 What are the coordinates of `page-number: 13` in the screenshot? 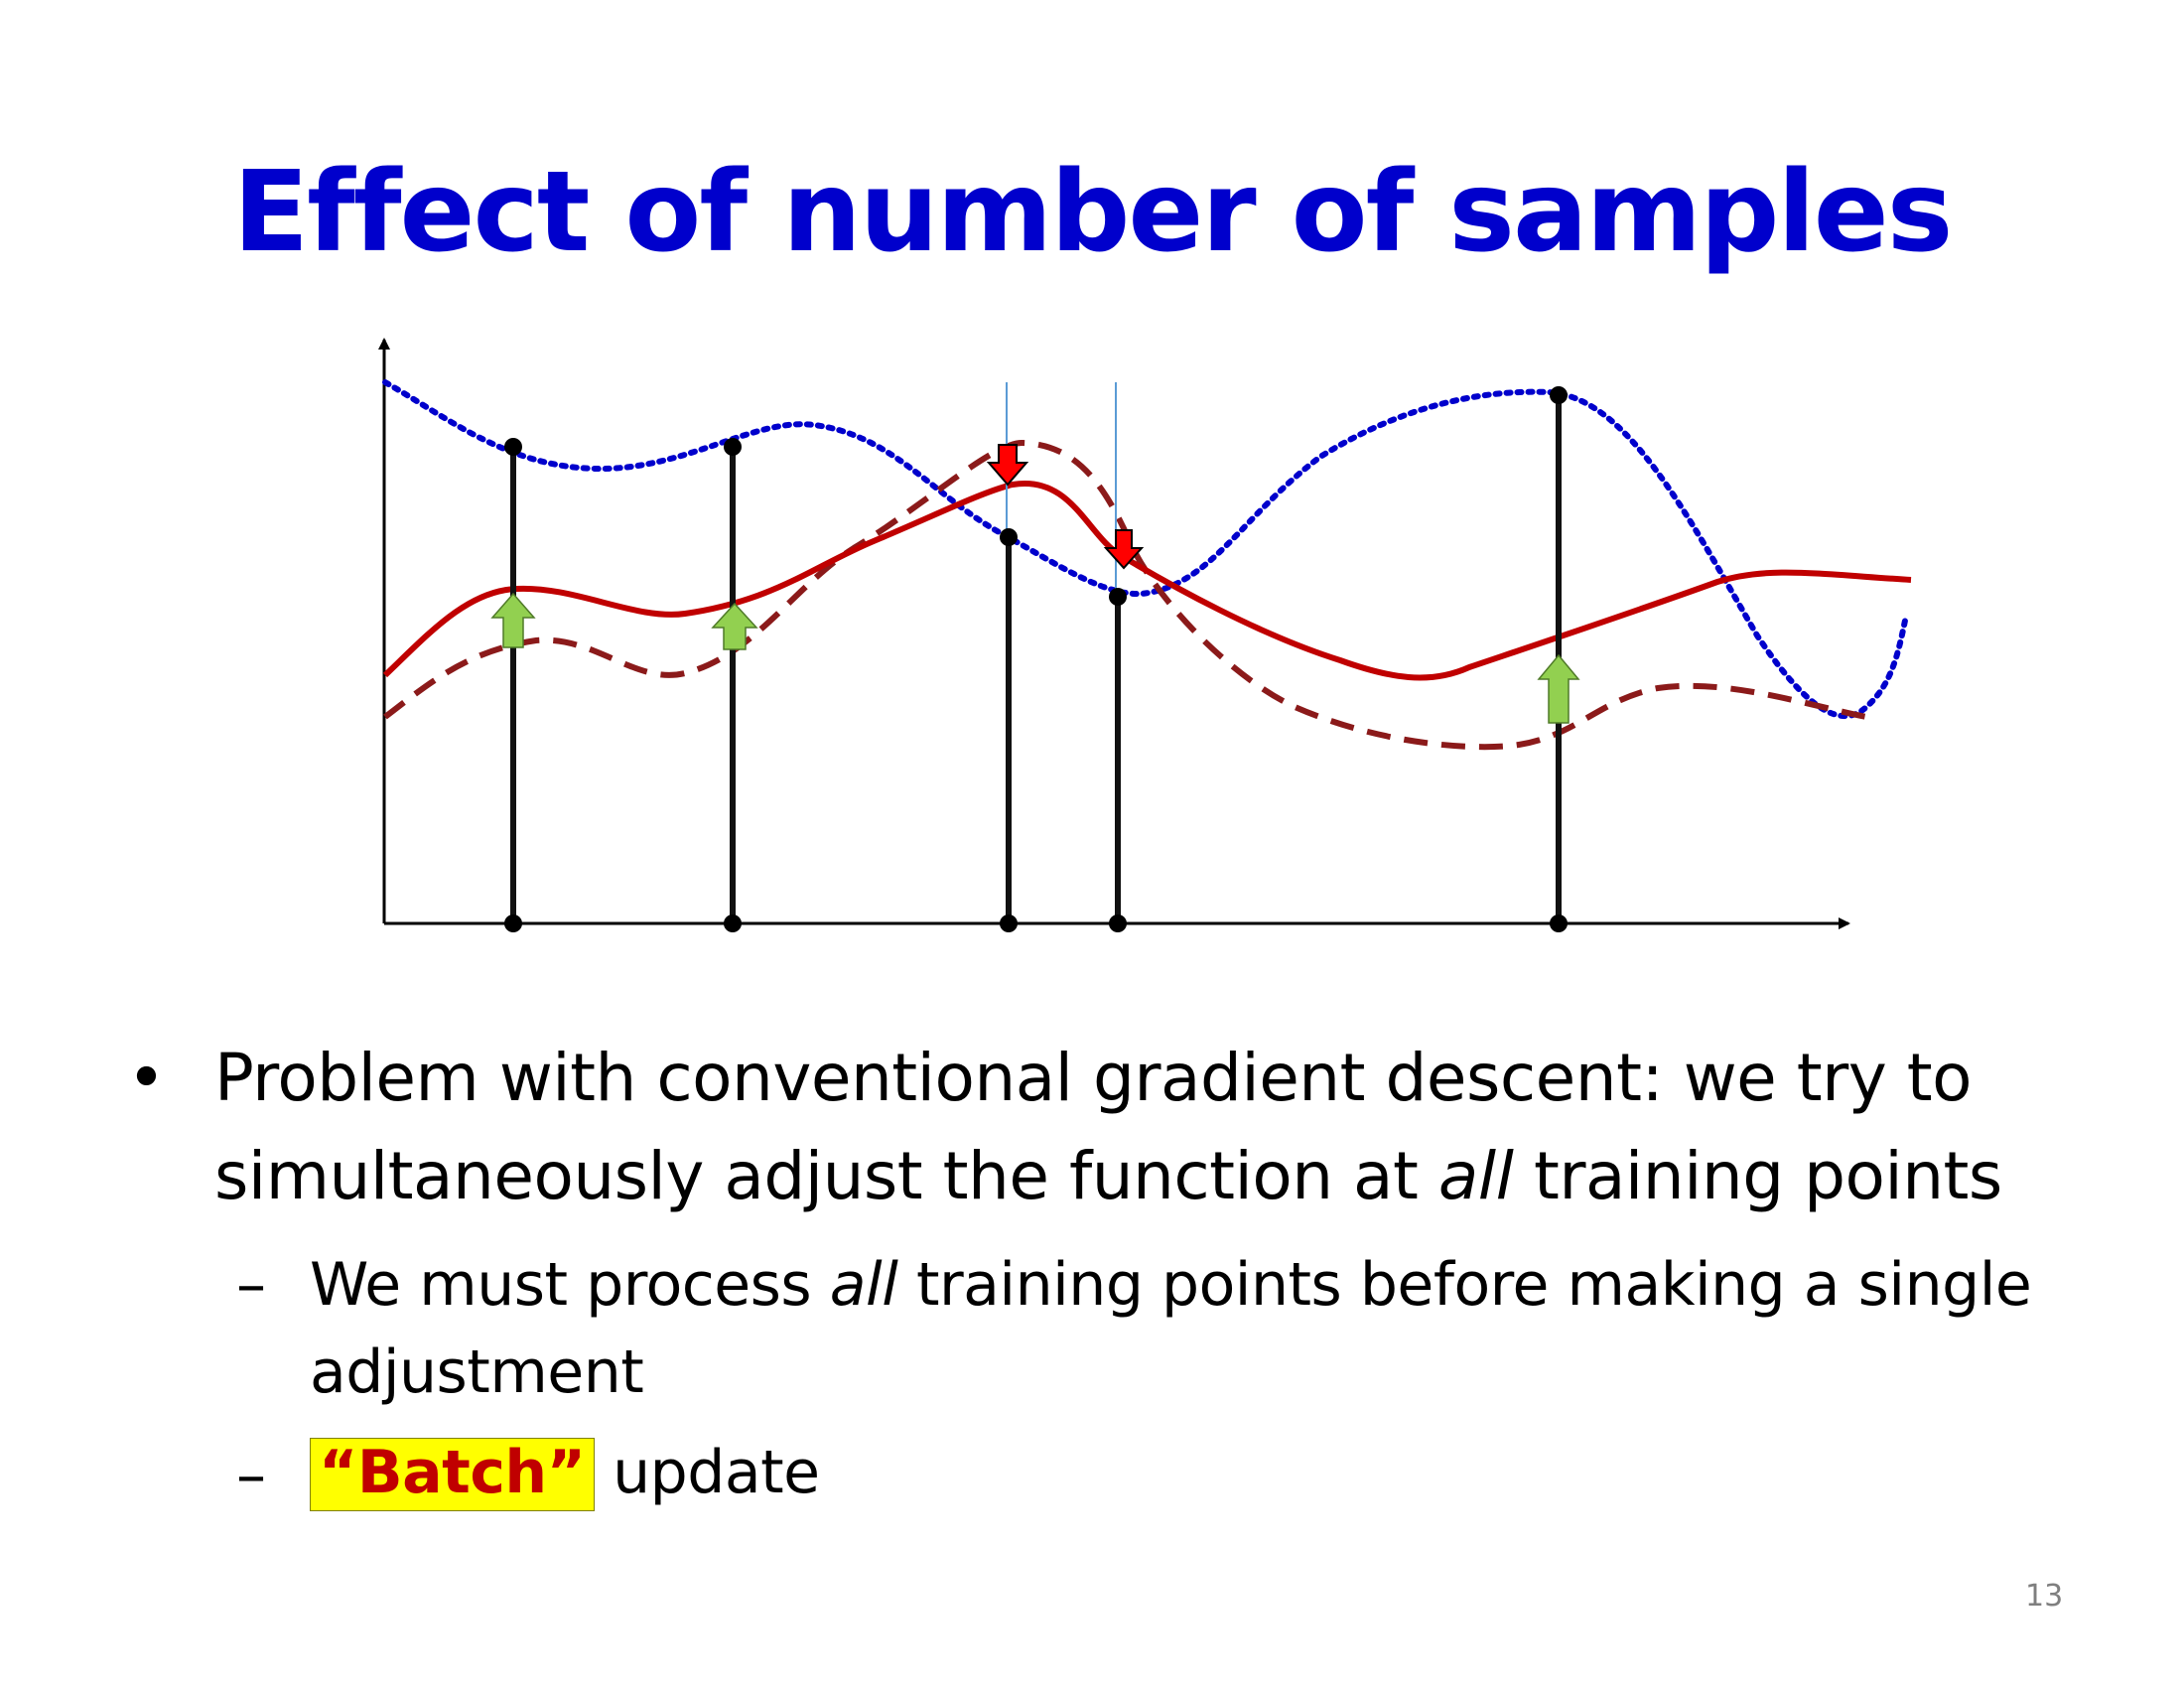 It's located at (2044, 1596).